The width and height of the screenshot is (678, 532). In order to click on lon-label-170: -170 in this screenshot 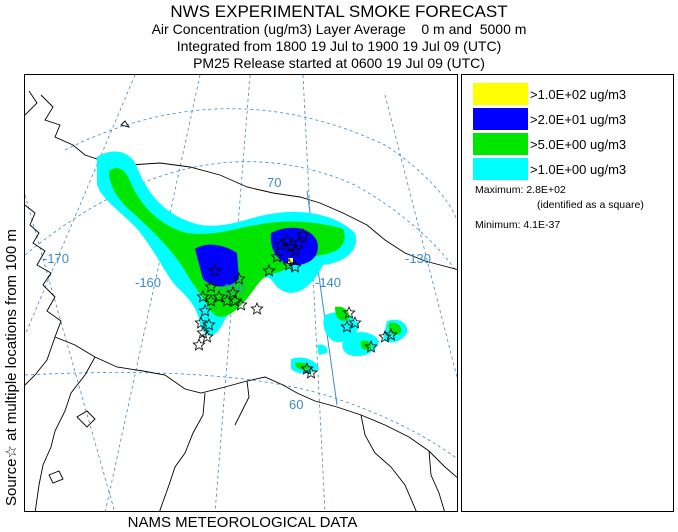, I will do `click(56, 258)`.